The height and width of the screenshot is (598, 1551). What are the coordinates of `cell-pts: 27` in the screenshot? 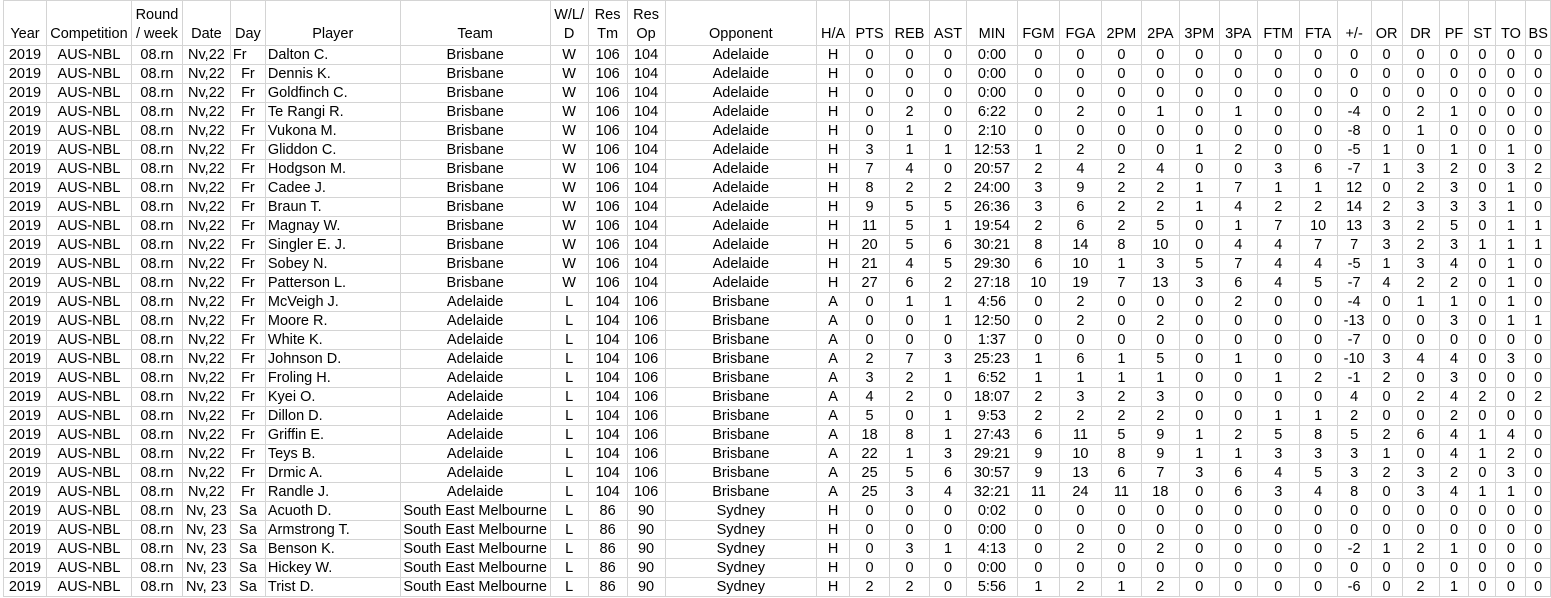 It's located at (870, 283).